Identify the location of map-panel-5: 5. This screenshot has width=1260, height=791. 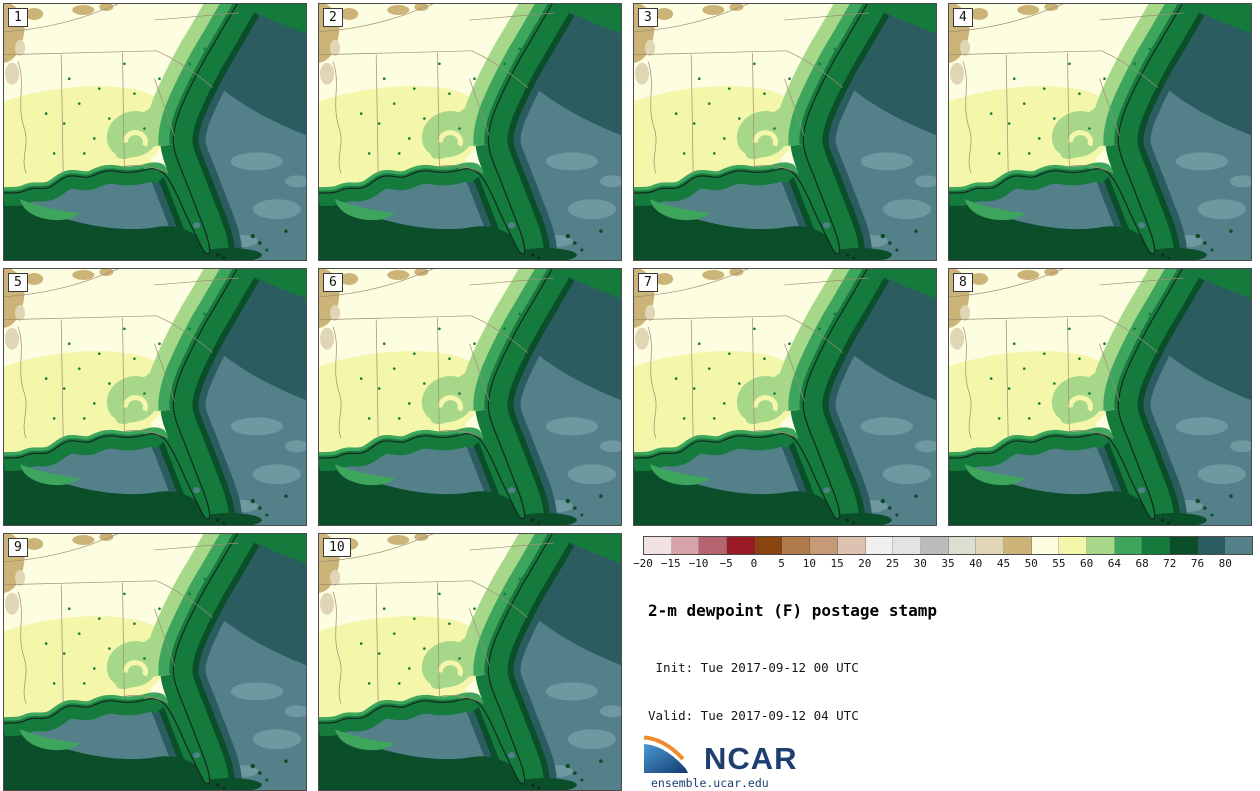
(155, 397).